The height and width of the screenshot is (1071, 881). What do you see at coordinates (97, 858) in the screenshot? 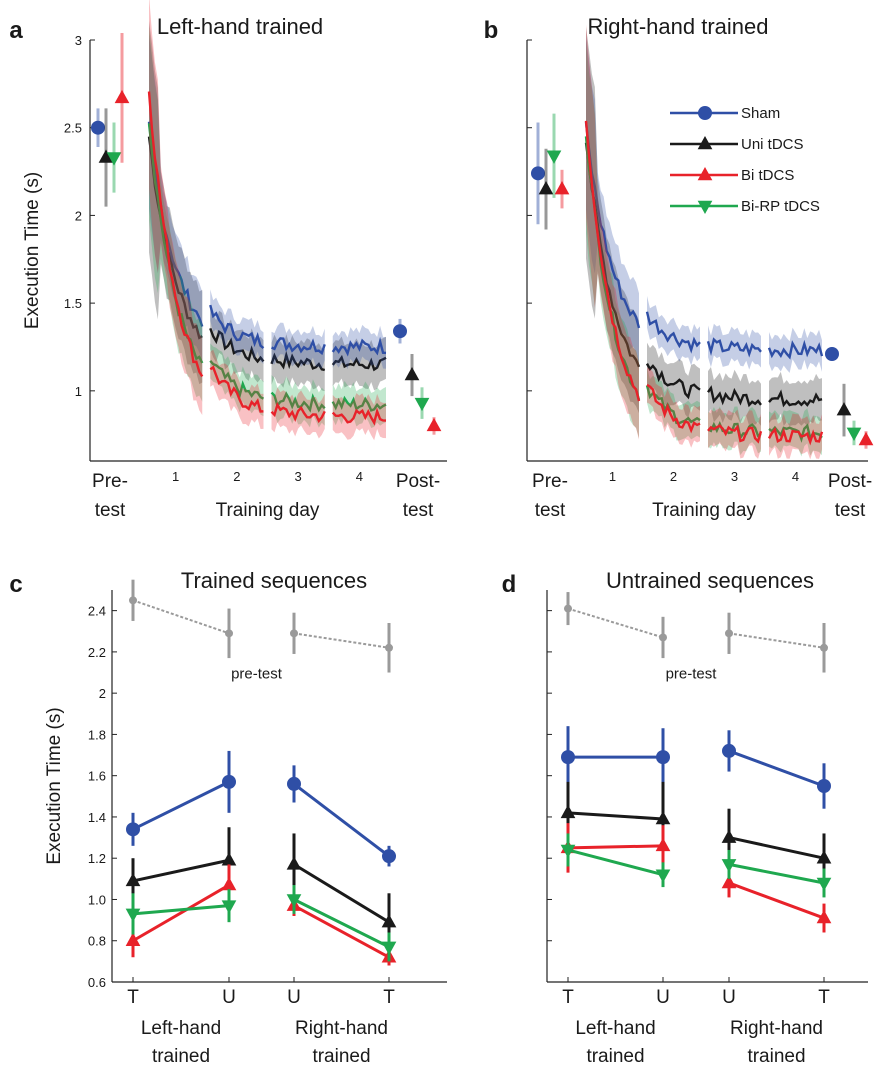
I see `panel-c-ytick-label: 1.2` at bounding box center [97, 858].